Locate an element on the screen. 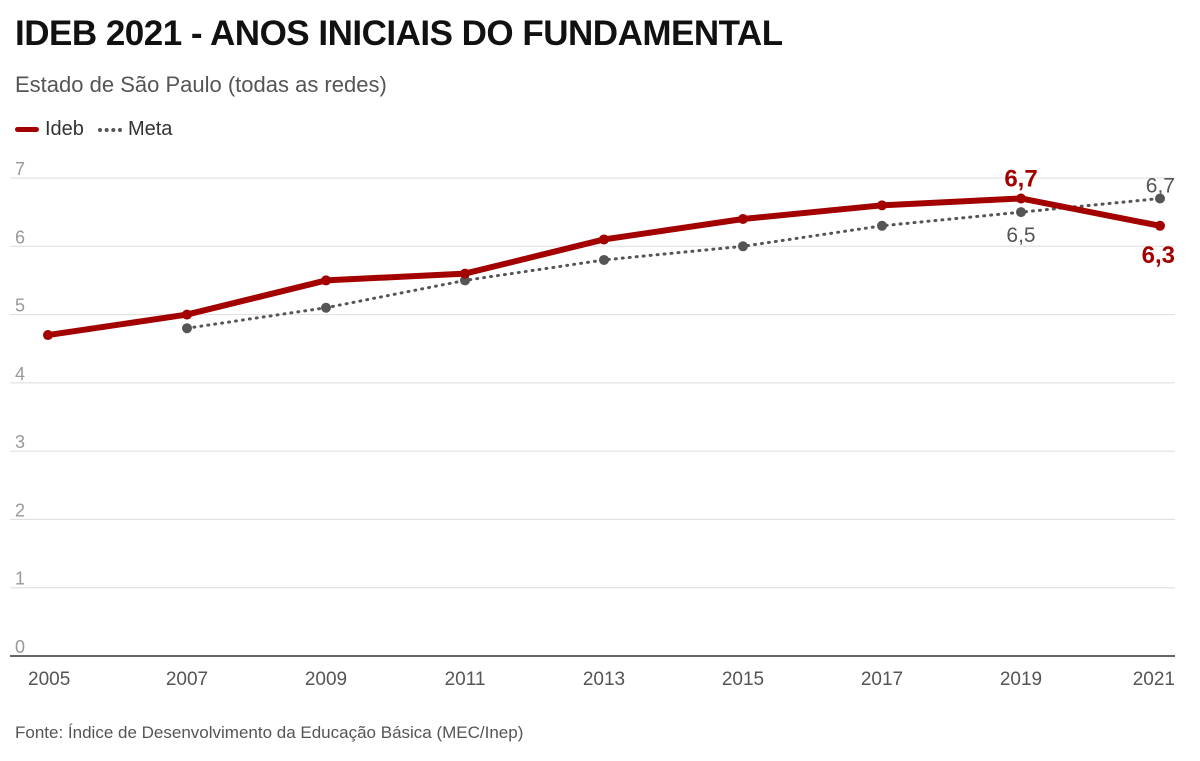 The width and height of the screenshot is (1200, 761). y-tick-label: 7 is located at coordinates (20, 169).